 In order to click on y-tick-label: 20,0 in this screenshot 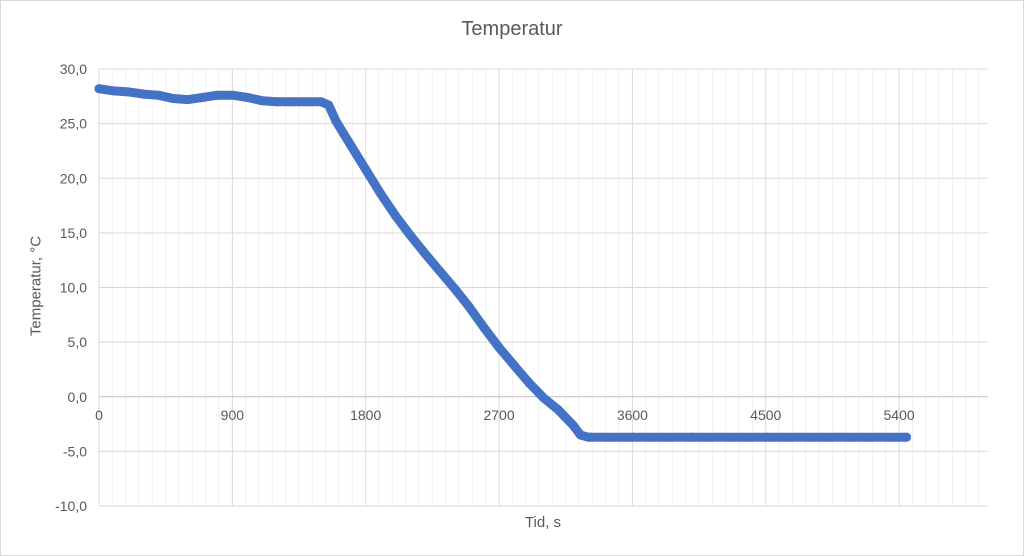, I will do `click(73, 178)`.